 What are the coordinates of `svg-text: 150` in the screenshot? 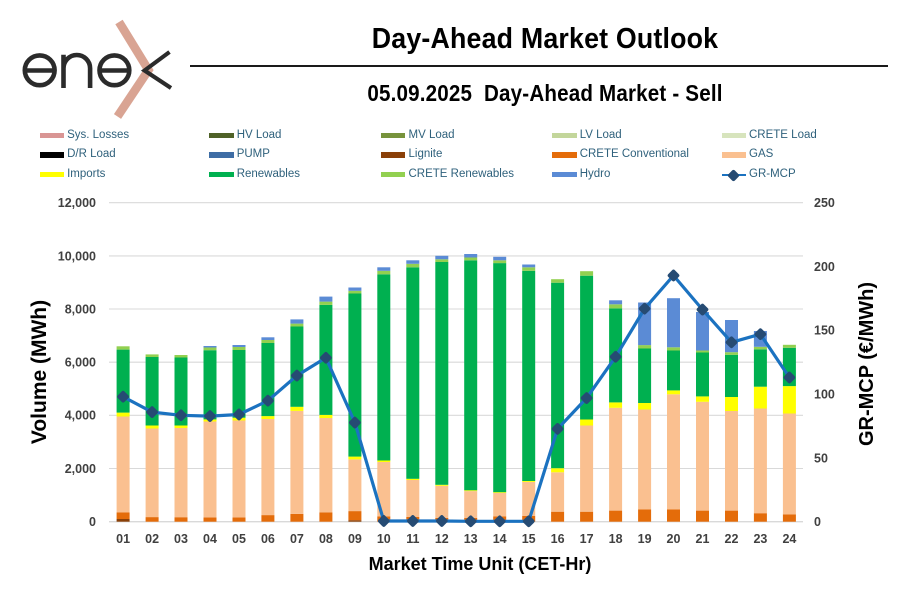 It's located at (824, 331).